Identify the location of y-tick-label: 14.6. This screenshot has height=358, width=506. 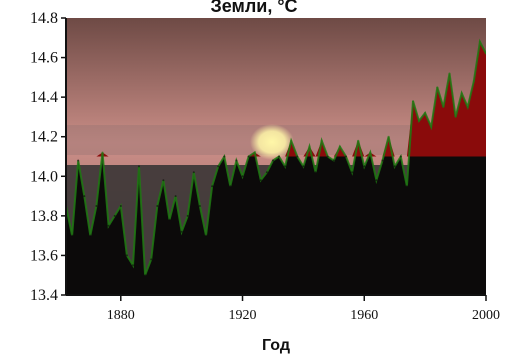
(44, 58).